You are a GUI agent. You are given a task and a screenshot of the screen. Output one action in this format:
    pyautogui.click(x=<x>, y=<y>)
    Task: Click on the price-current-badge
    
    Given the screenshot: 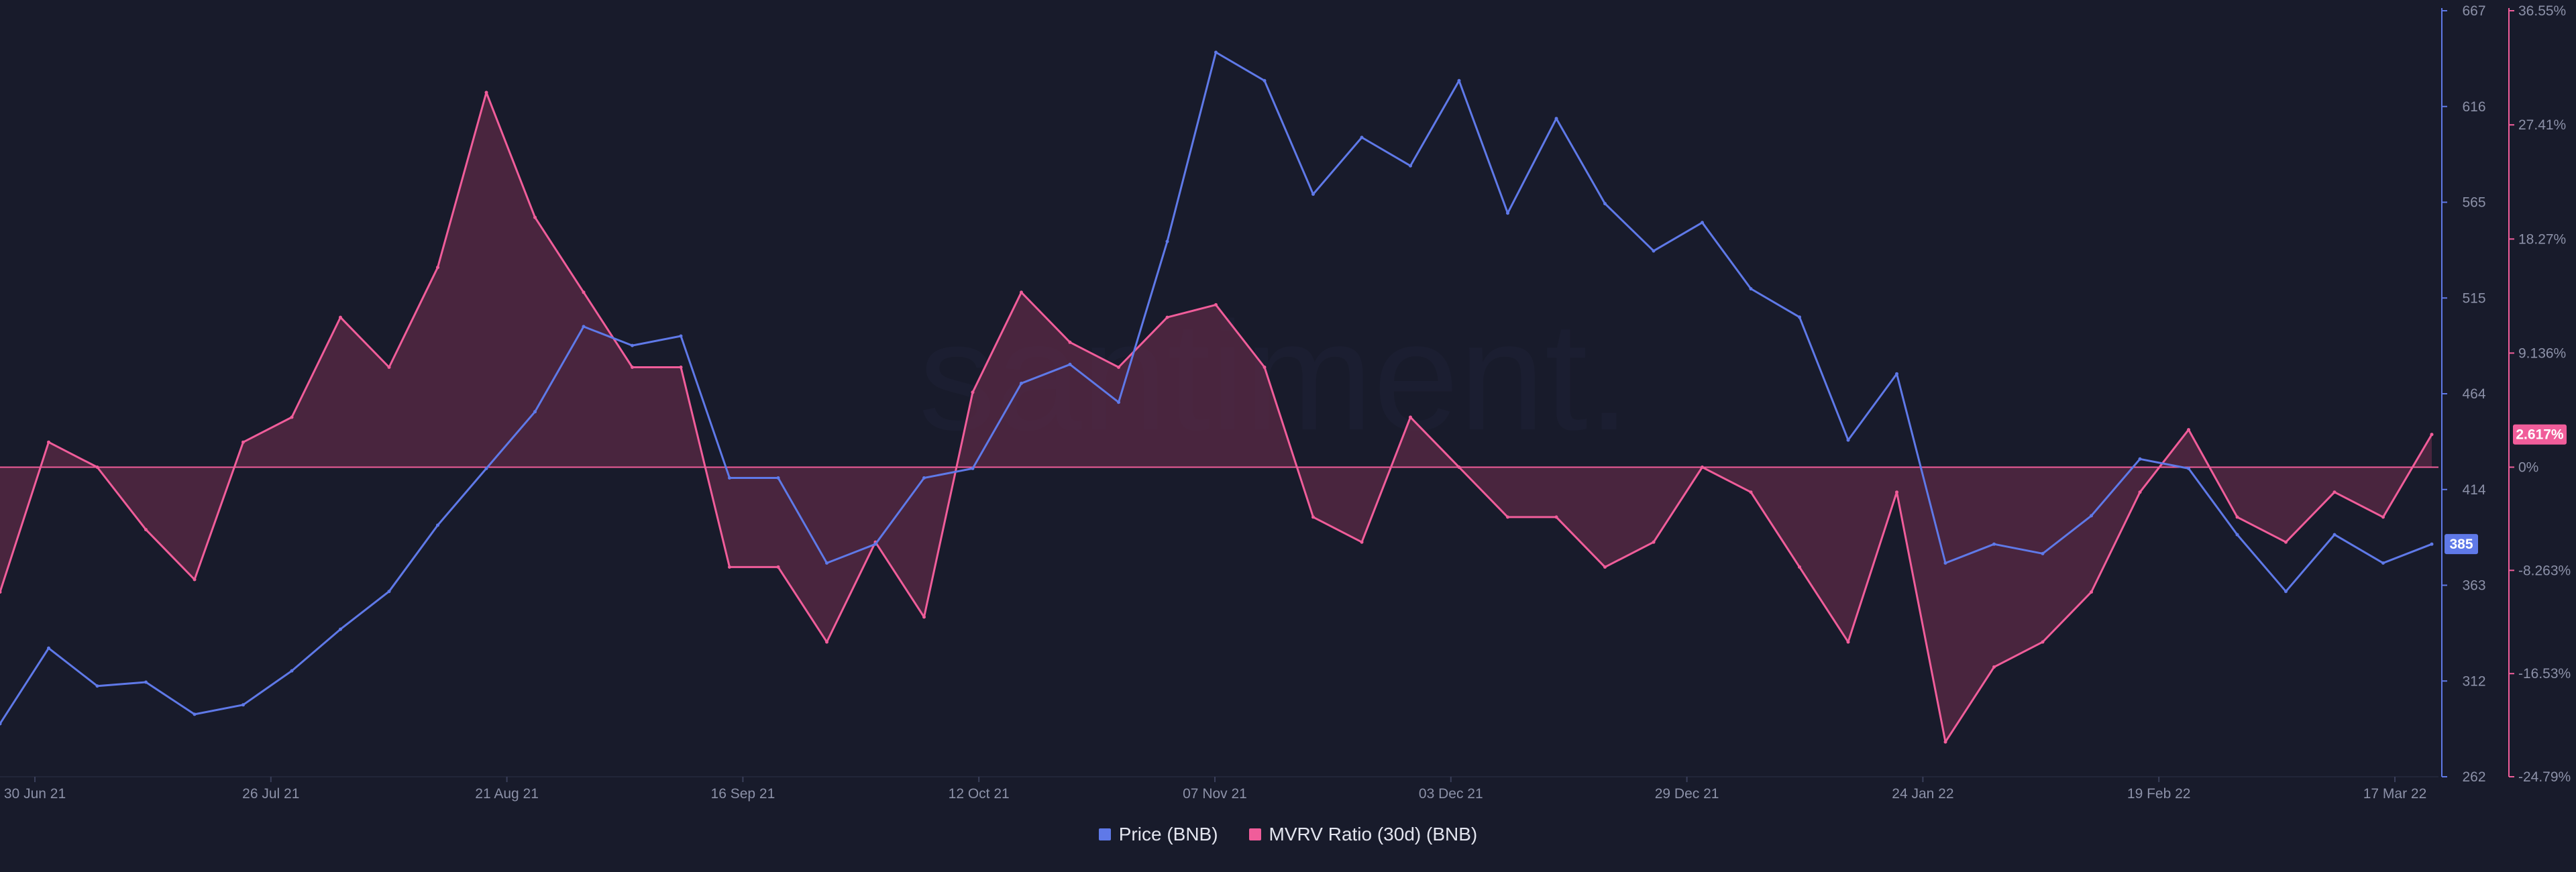 What is the action you would take?
    pyautogui.click(x=2461, y=544)
    